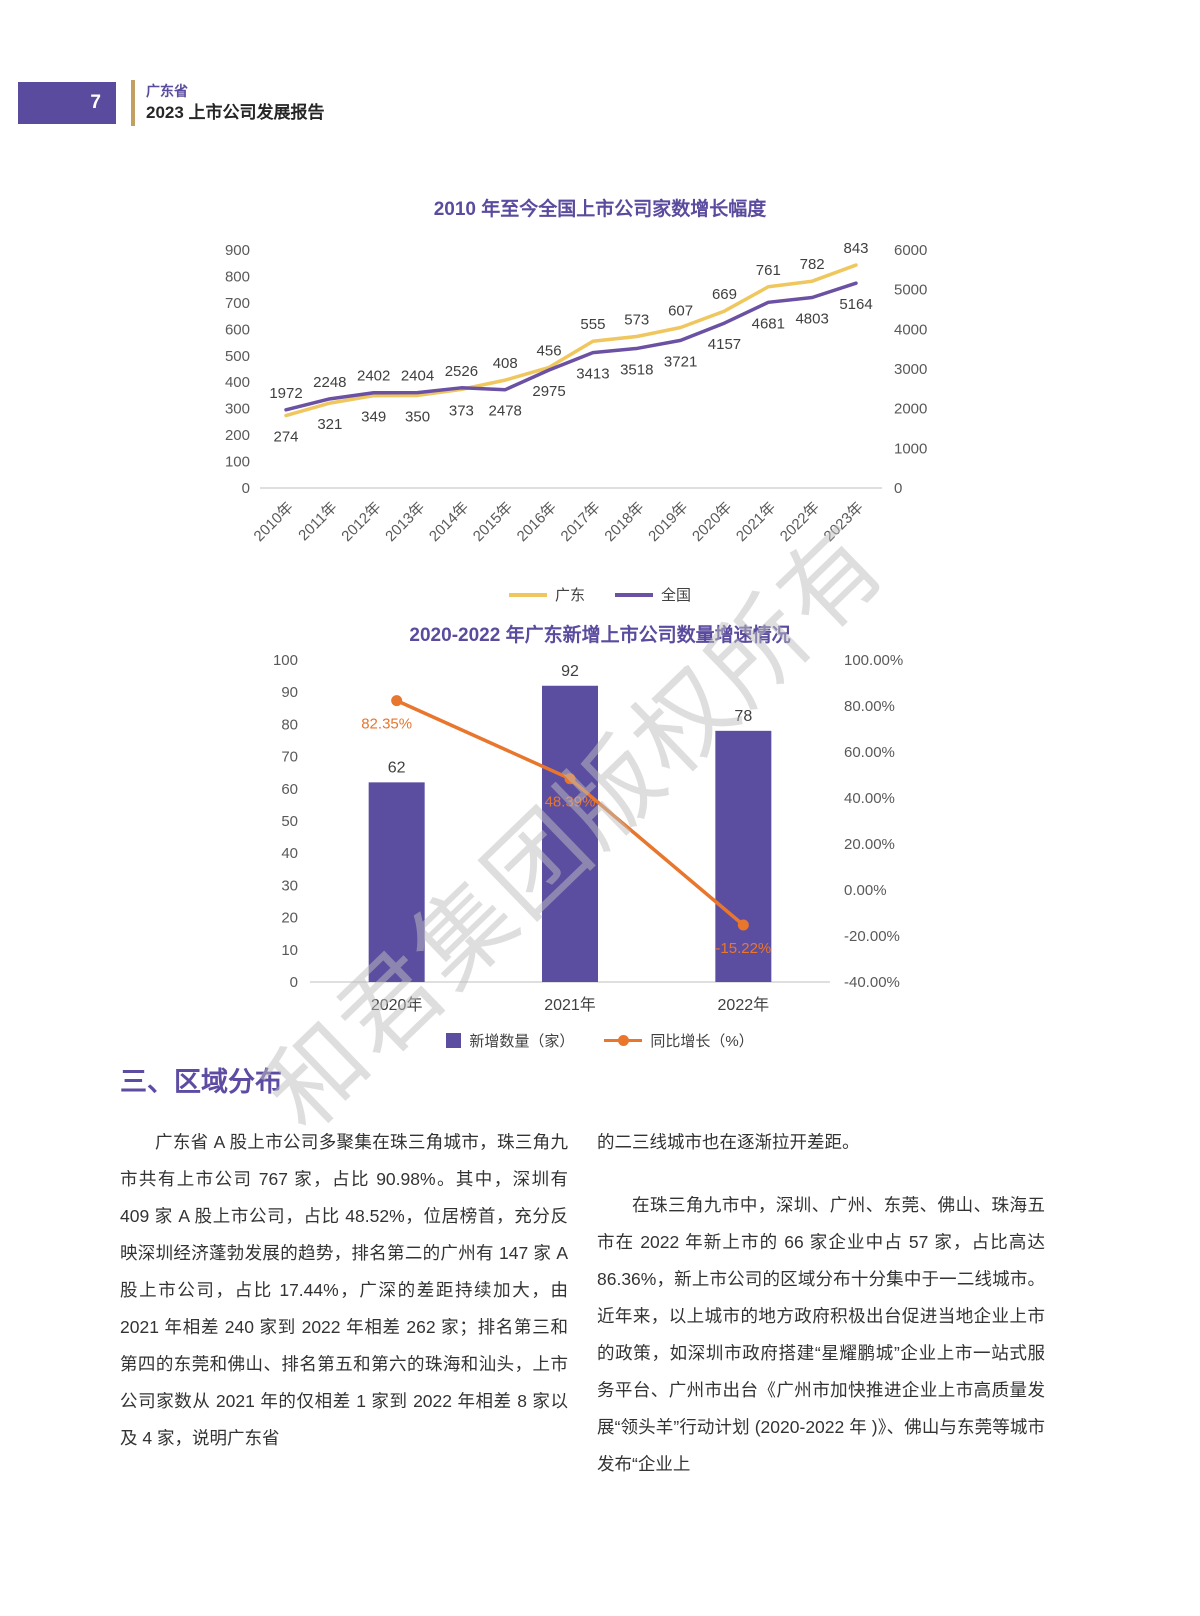 The height and width of the screenshot is (1616, 1200). Describe the element at coordinates (449, 522) in the screenshot. I see `category-label: 2014年` at that location.